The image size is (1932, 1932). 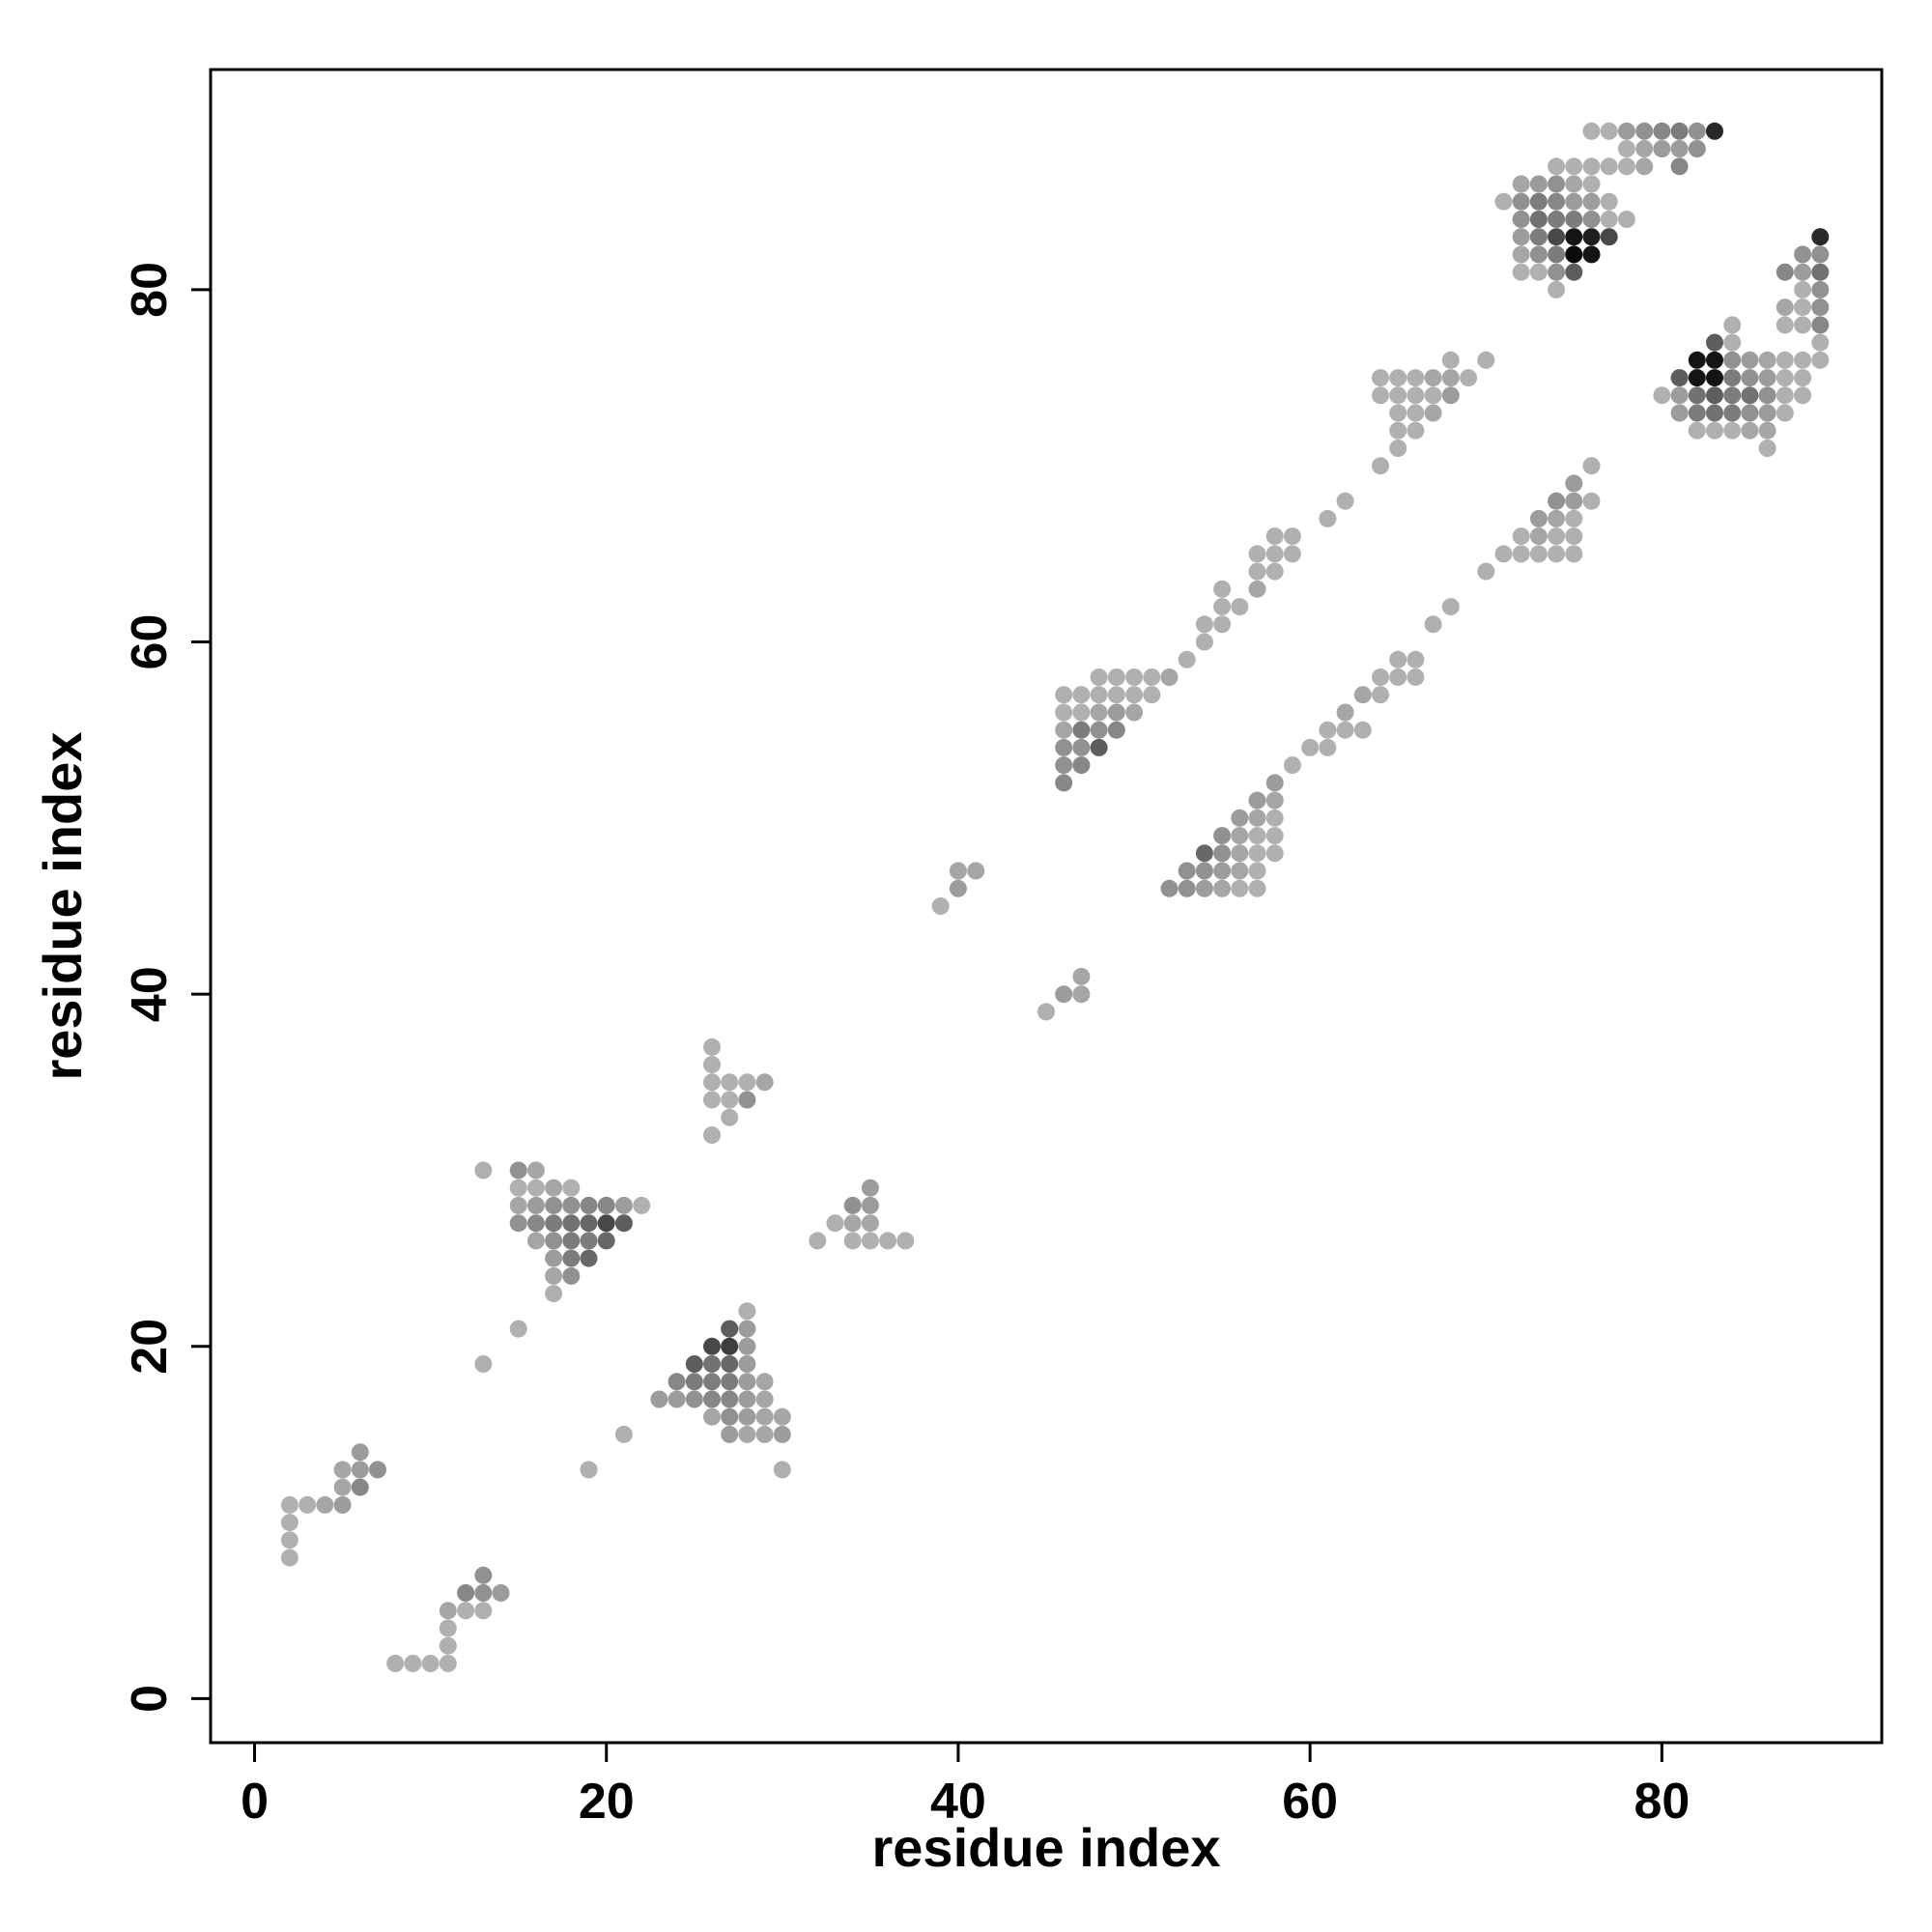 What do you see at coordinates (150, 290) in the screenshot?
I see `y-tick-label: 80` at bounding box center [150, 290].